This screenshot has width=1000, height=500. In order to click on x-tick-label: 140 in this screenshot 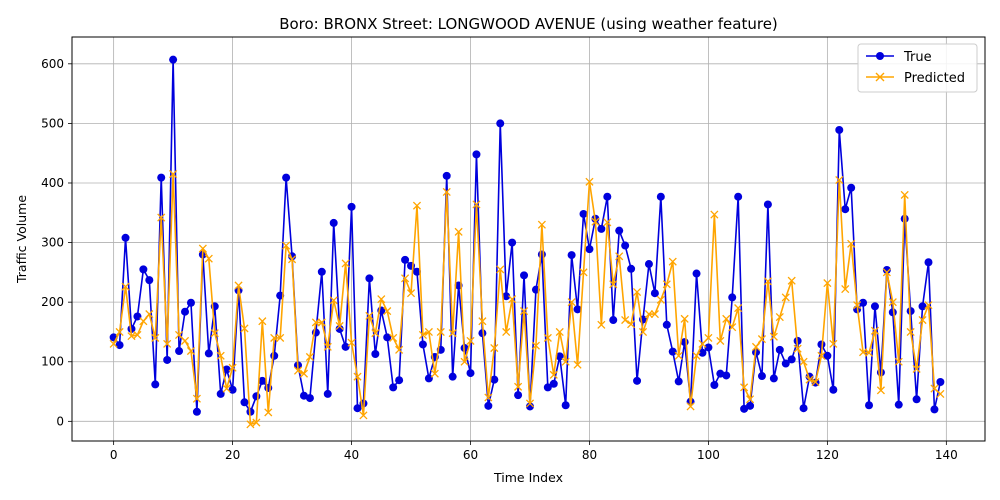, I will do `click(946, 455)`.